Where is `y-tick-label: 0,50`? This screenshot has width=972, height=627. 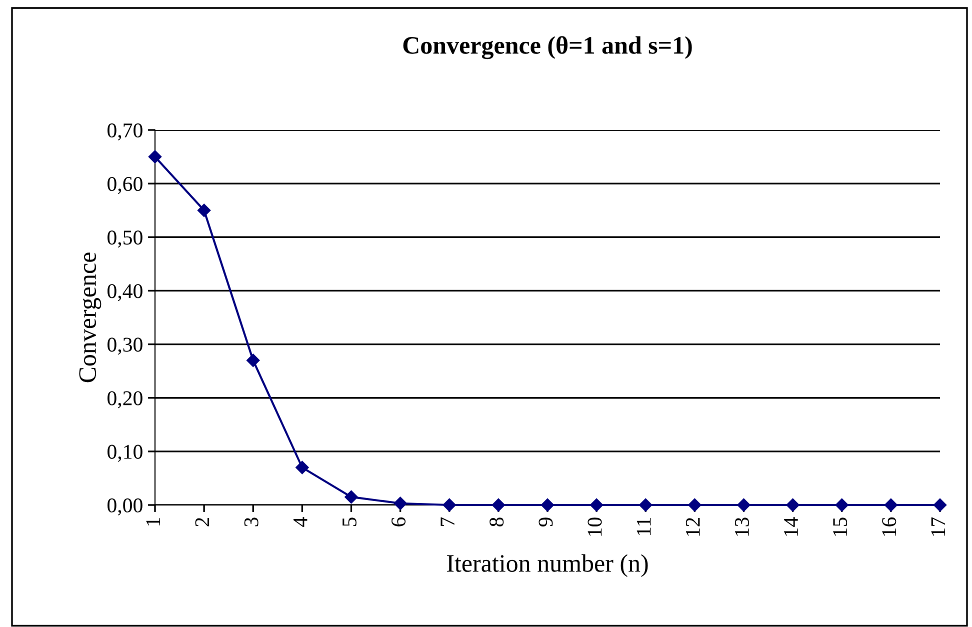 y-tick-label: 0,50 is located at coordinates (125, 239).